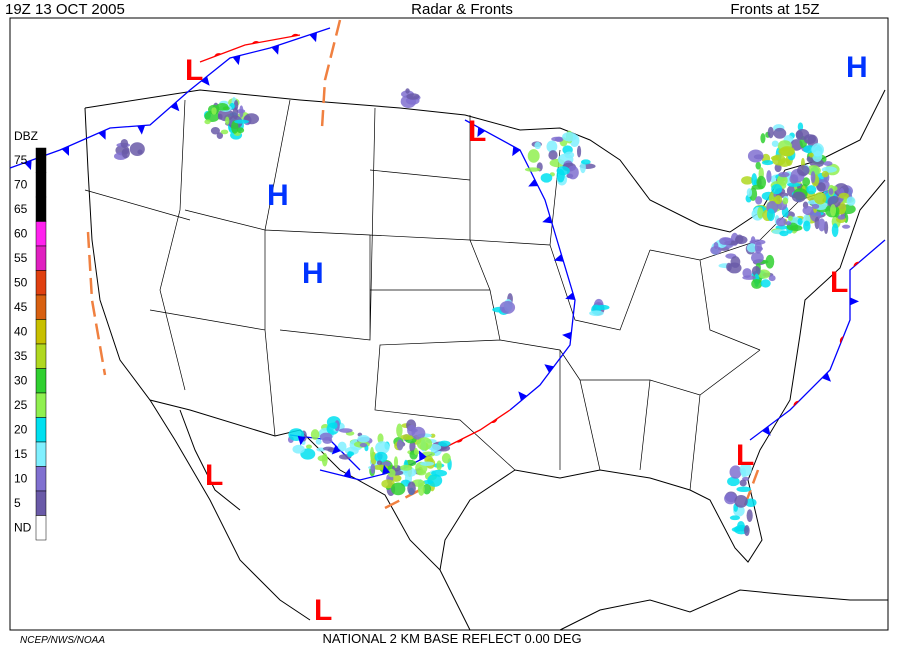  Describe the element at coordinates (21, 234) in the screenshot. I see `legend-label: 60` at that location.